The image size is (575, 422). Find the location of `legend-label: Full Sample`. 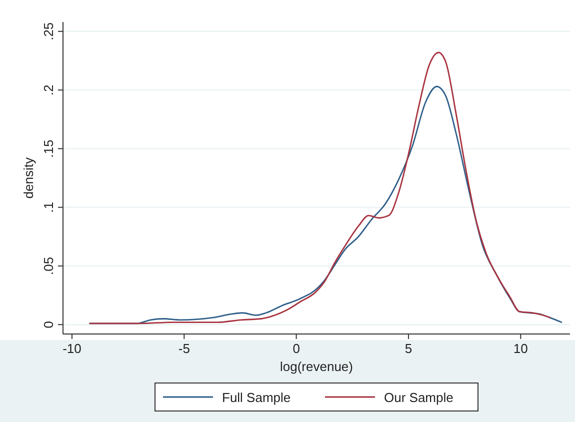

legend-label: Full Sample is located at coordinates (256, 397).